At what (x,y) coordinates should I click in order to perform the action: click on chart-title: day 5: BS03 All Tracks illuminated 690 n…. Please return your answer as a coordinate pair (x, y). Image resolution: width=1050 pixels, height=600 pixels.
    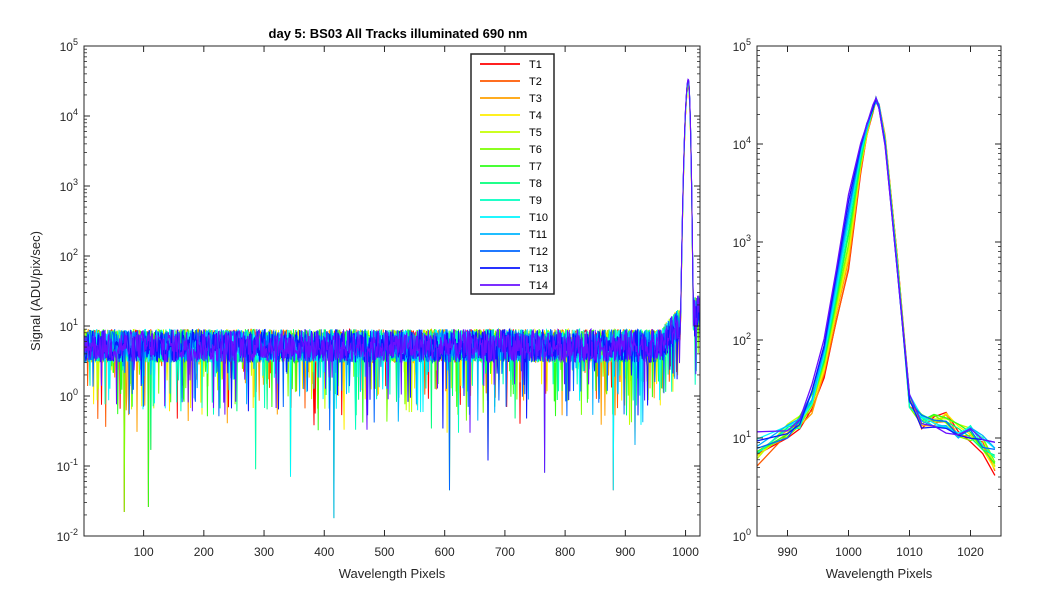
    Looking at the image, I should click on (398, 33).